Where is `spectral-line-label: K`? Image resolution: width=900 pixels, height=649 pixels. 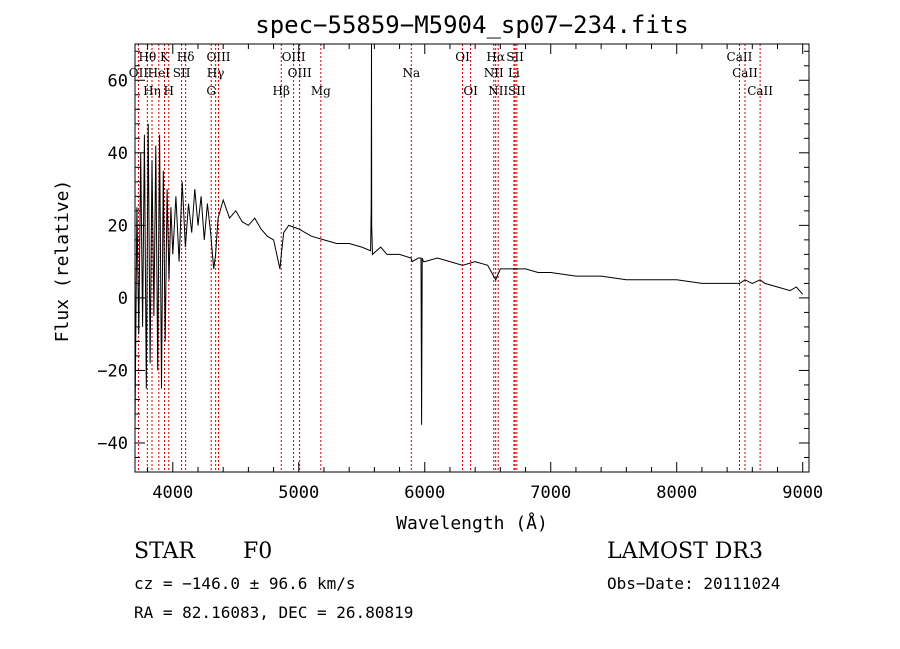
spectral-line-label: K is located at coordinates (165, 57).